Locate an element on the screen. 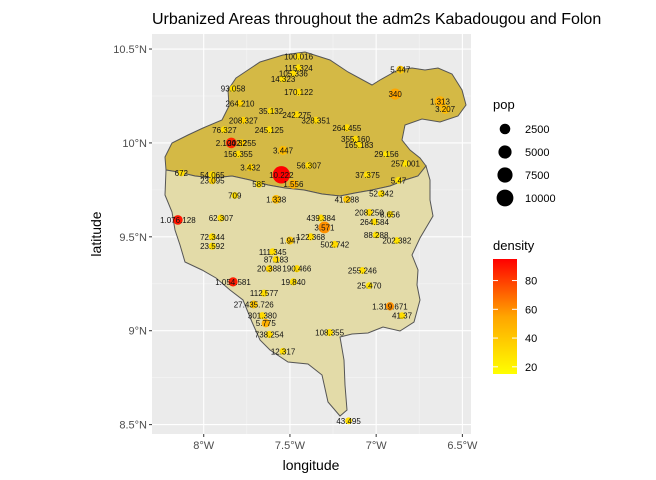  legend-density-label: 80 is located at coordinates (531, 282).